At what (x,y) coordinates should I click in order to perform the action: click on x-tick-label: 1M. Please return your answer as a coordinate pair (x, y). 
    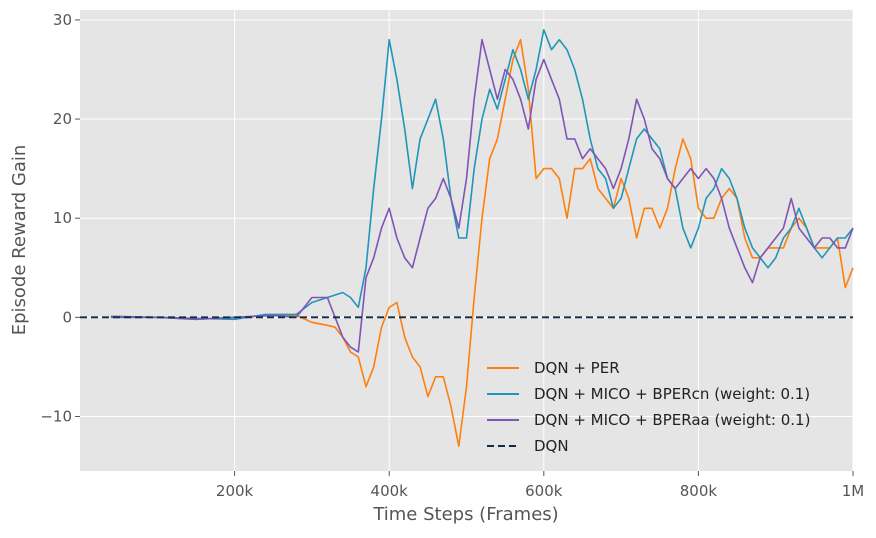
    Looking at the image, I should click on (853, 491).